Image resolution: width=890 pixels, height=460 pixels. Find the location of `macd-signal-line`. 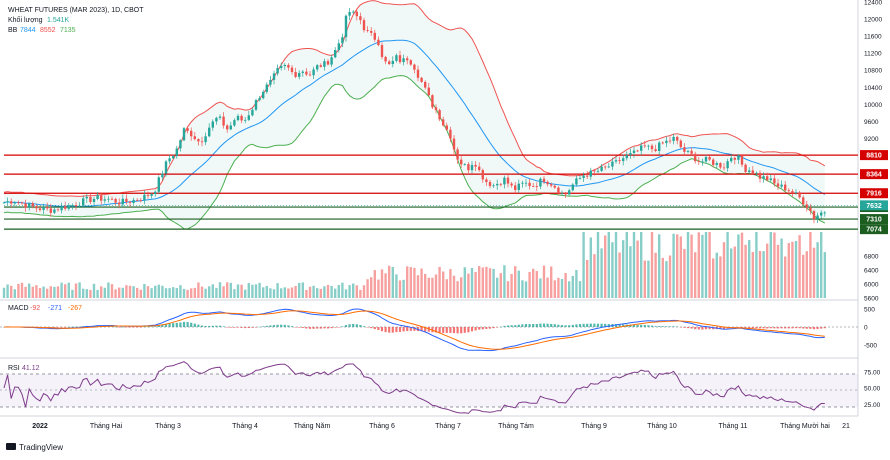

macd-signal-line is located at coordinates (414, 330).